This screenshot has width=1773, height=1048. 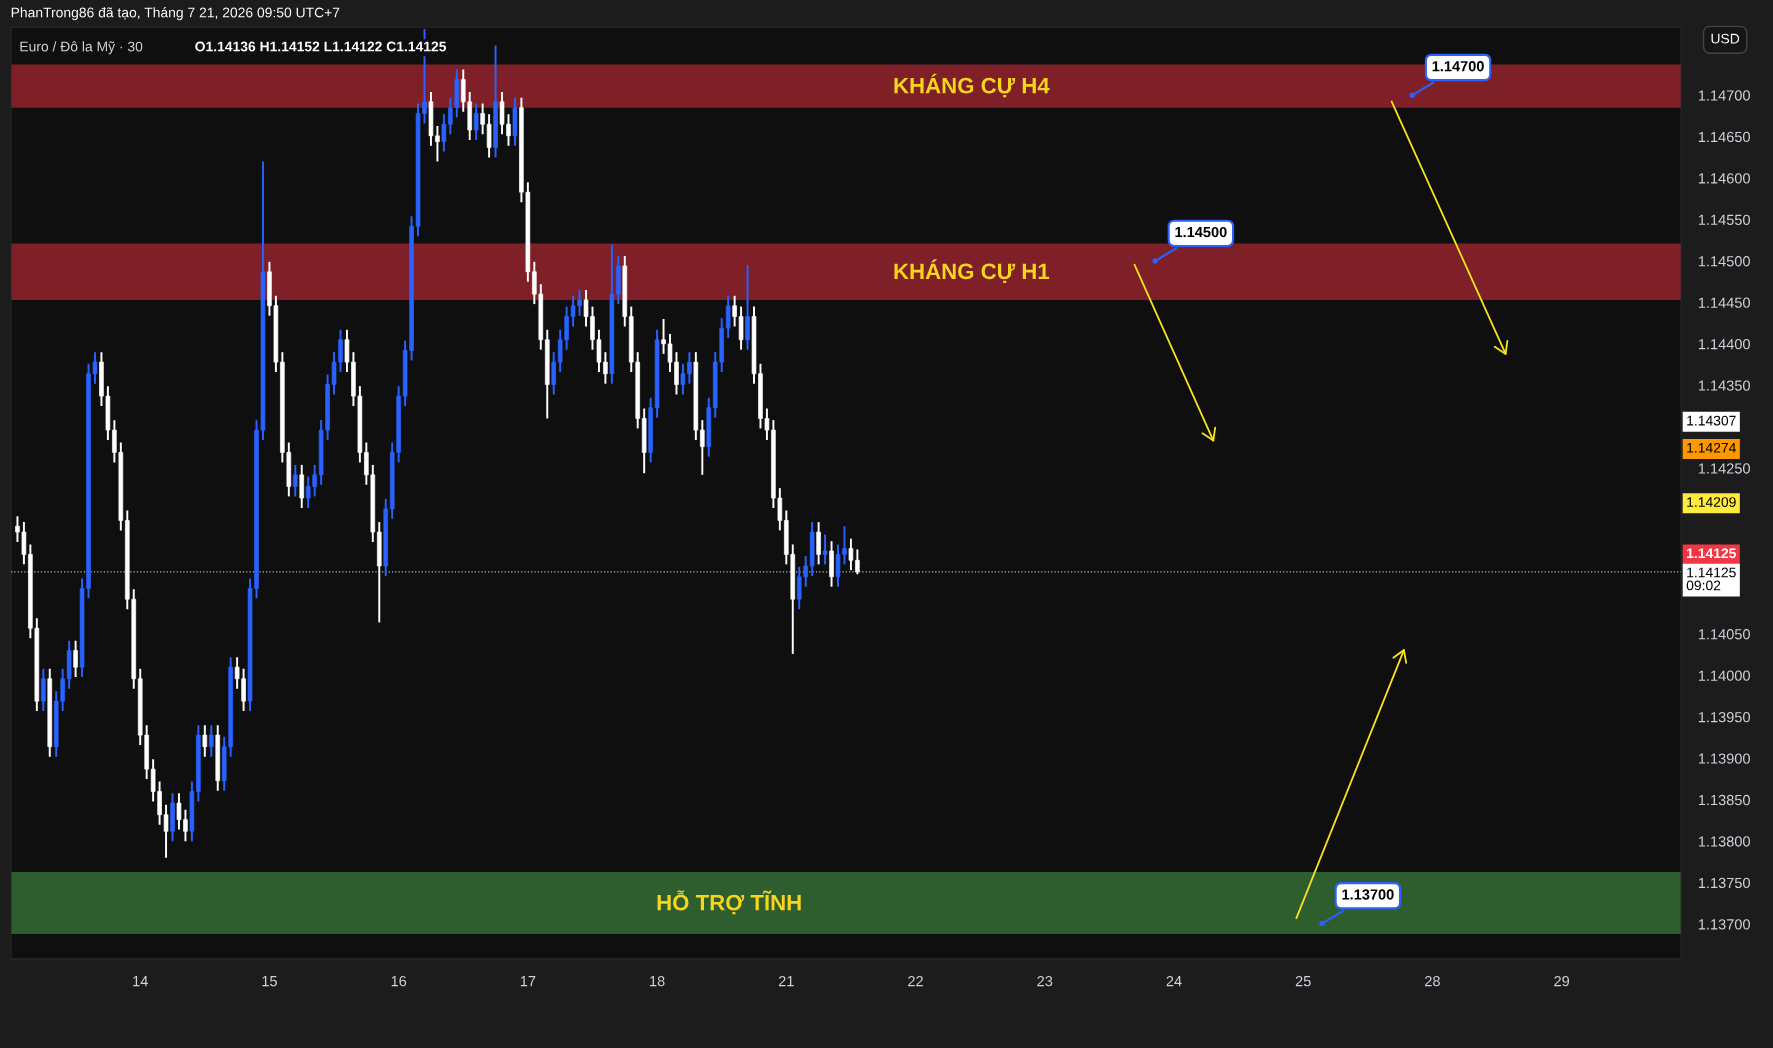 What do you see at coordinates (915, 981) in the screenshot?
I see `x-tick-label: 22` at bounding box center [915, 981].